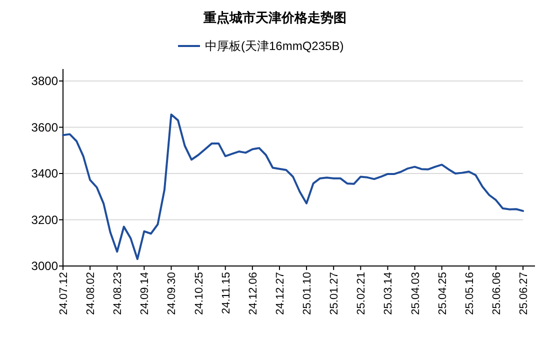 The image size is (550, 350). What do you see at coordinates (64, 293) in the screenshot?
I see `x-tick-label: 24.07.12` at bounding box center [64, 293].